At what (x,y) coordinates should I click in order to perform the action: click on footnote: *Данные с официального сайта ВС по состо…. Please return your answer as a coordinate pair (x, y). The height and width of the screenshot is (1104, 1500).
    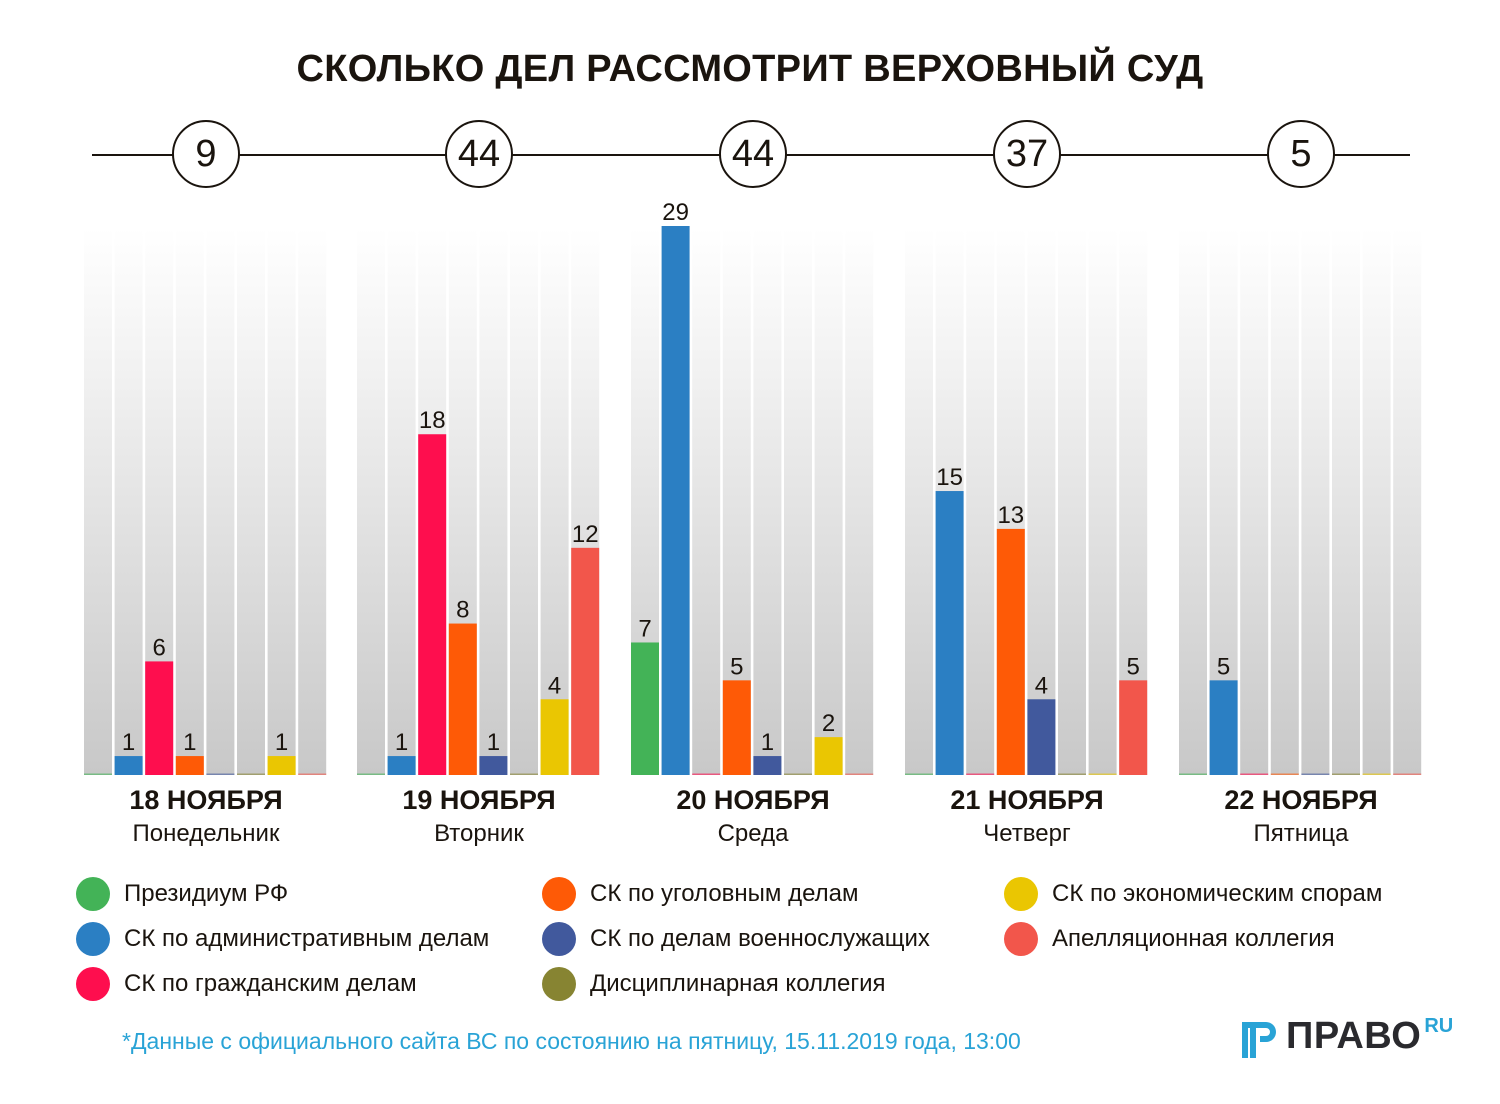
    Looking at the image, I should click on (571, 1041).